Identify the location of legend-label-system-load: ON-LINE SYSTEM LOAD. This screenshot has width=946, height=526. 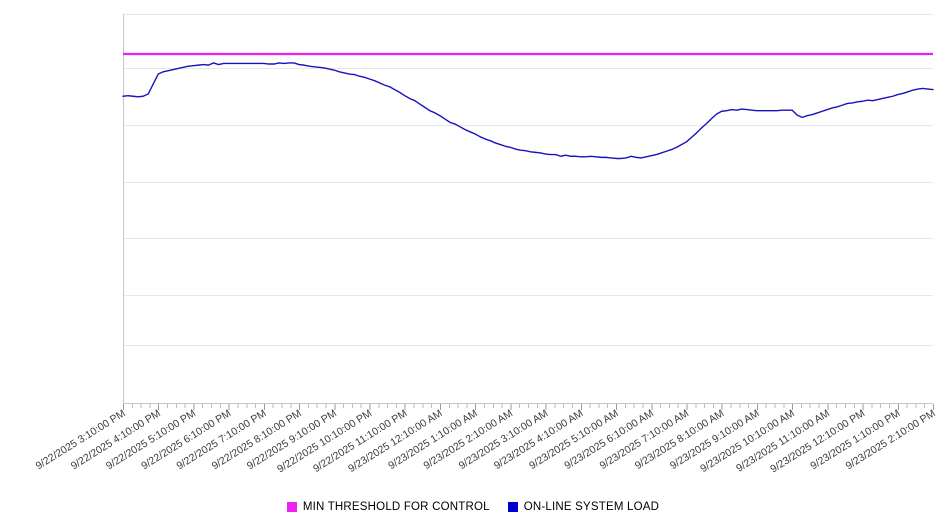
(591, 507).